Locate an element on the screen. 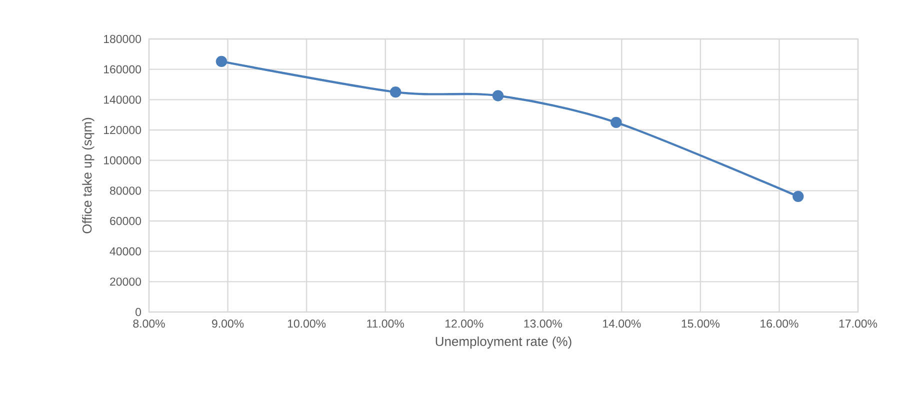 This screenshot has width=897, height=406. x-tick-label: 8.00% is located at coordinates (149, 324).